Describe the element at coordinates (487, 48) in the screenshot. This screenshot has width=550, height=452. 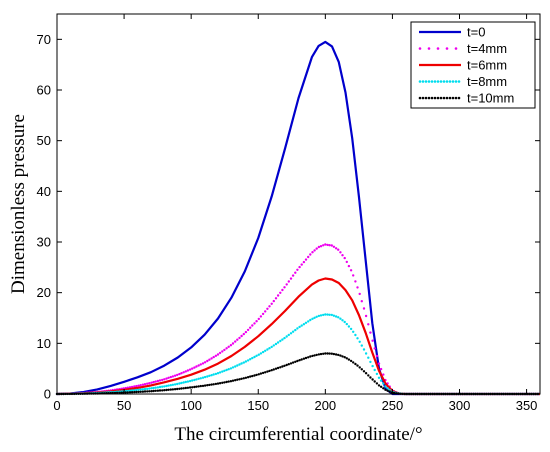
I see `legend-label: t=4mm` at that location.